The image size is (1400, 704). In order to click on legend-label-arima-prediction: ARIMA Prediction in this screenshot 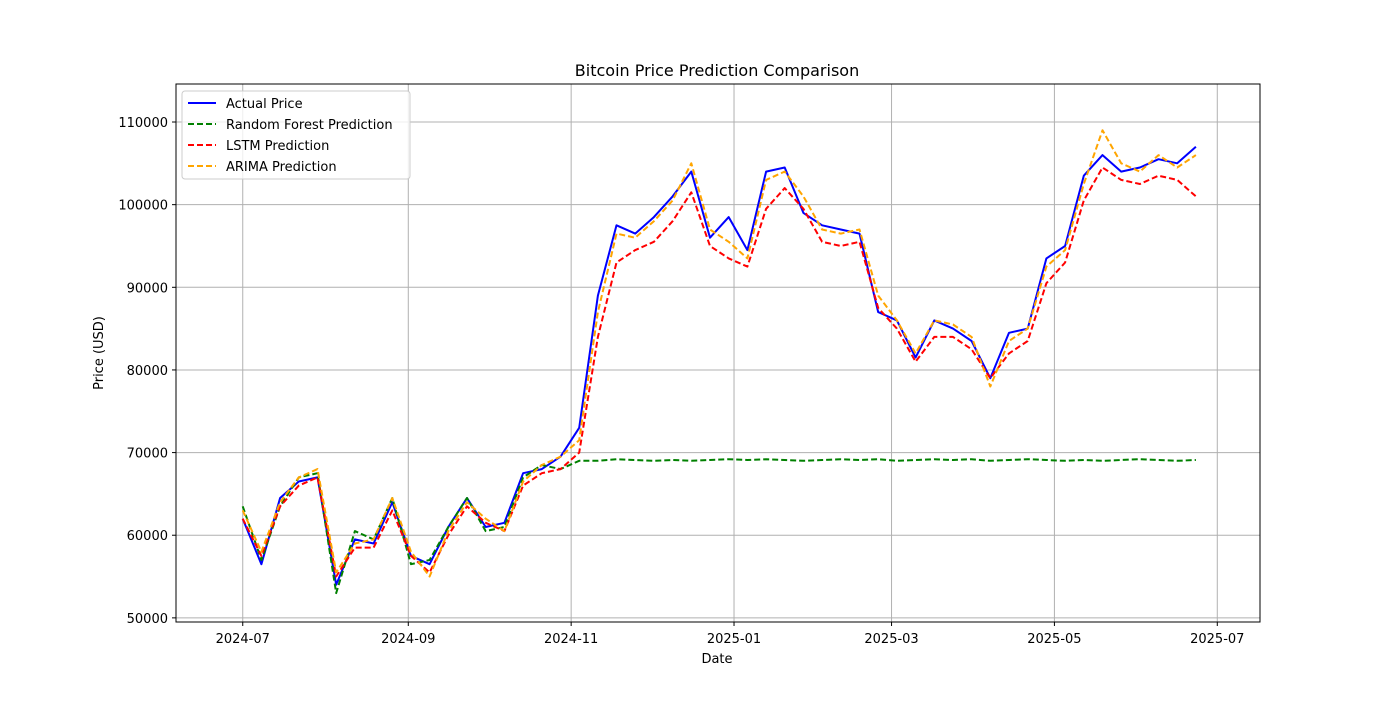, I will do `click(281, 167)`.